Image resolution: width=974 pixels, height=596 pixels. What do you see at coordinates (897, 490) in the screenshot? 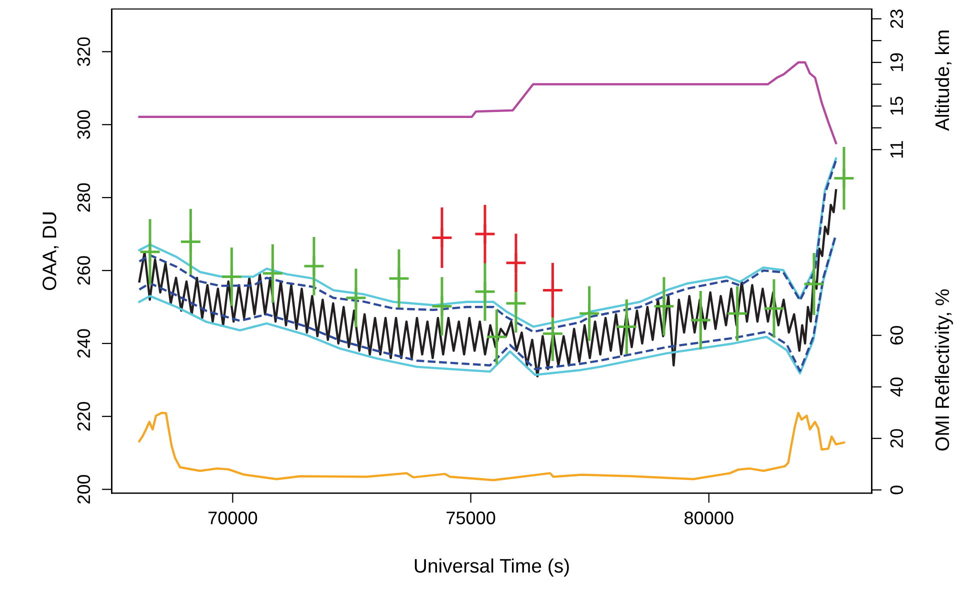
I see `y3-tick-label: 0` at bounding box center [897, 490].